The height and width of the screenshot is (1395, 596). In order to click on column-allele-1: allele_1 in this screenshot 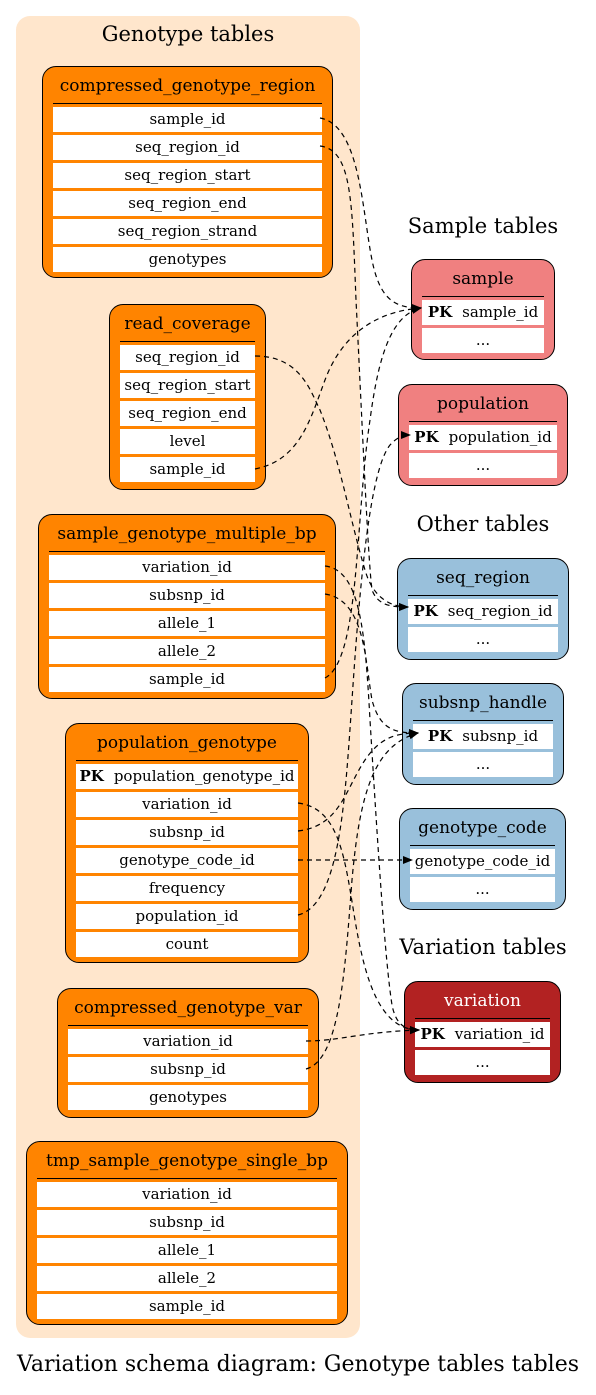, I will do `click(187, 1250)`.